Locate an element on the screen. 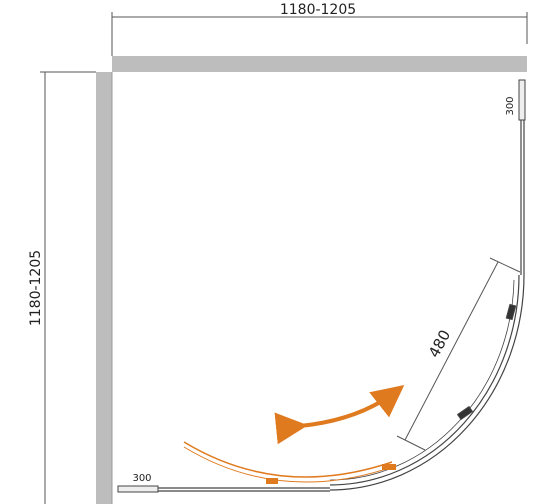 The width and height of the screenshot is (560, 504). width-label: 1180-1205 is located at coordinates (318, 10).